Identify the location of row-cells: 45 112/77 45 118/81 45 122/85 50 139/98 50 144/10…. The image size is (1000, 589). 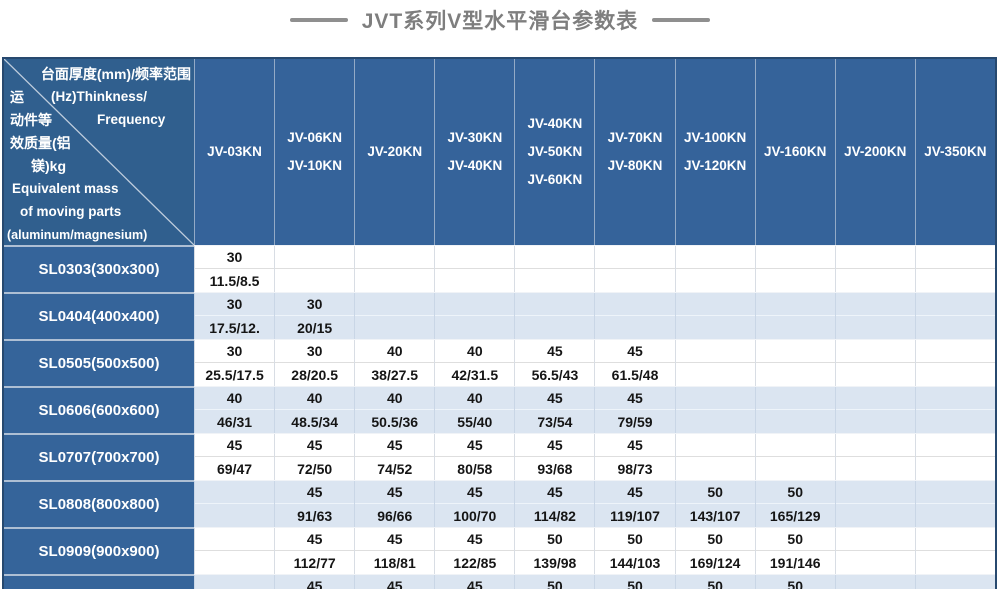
(594, 550).